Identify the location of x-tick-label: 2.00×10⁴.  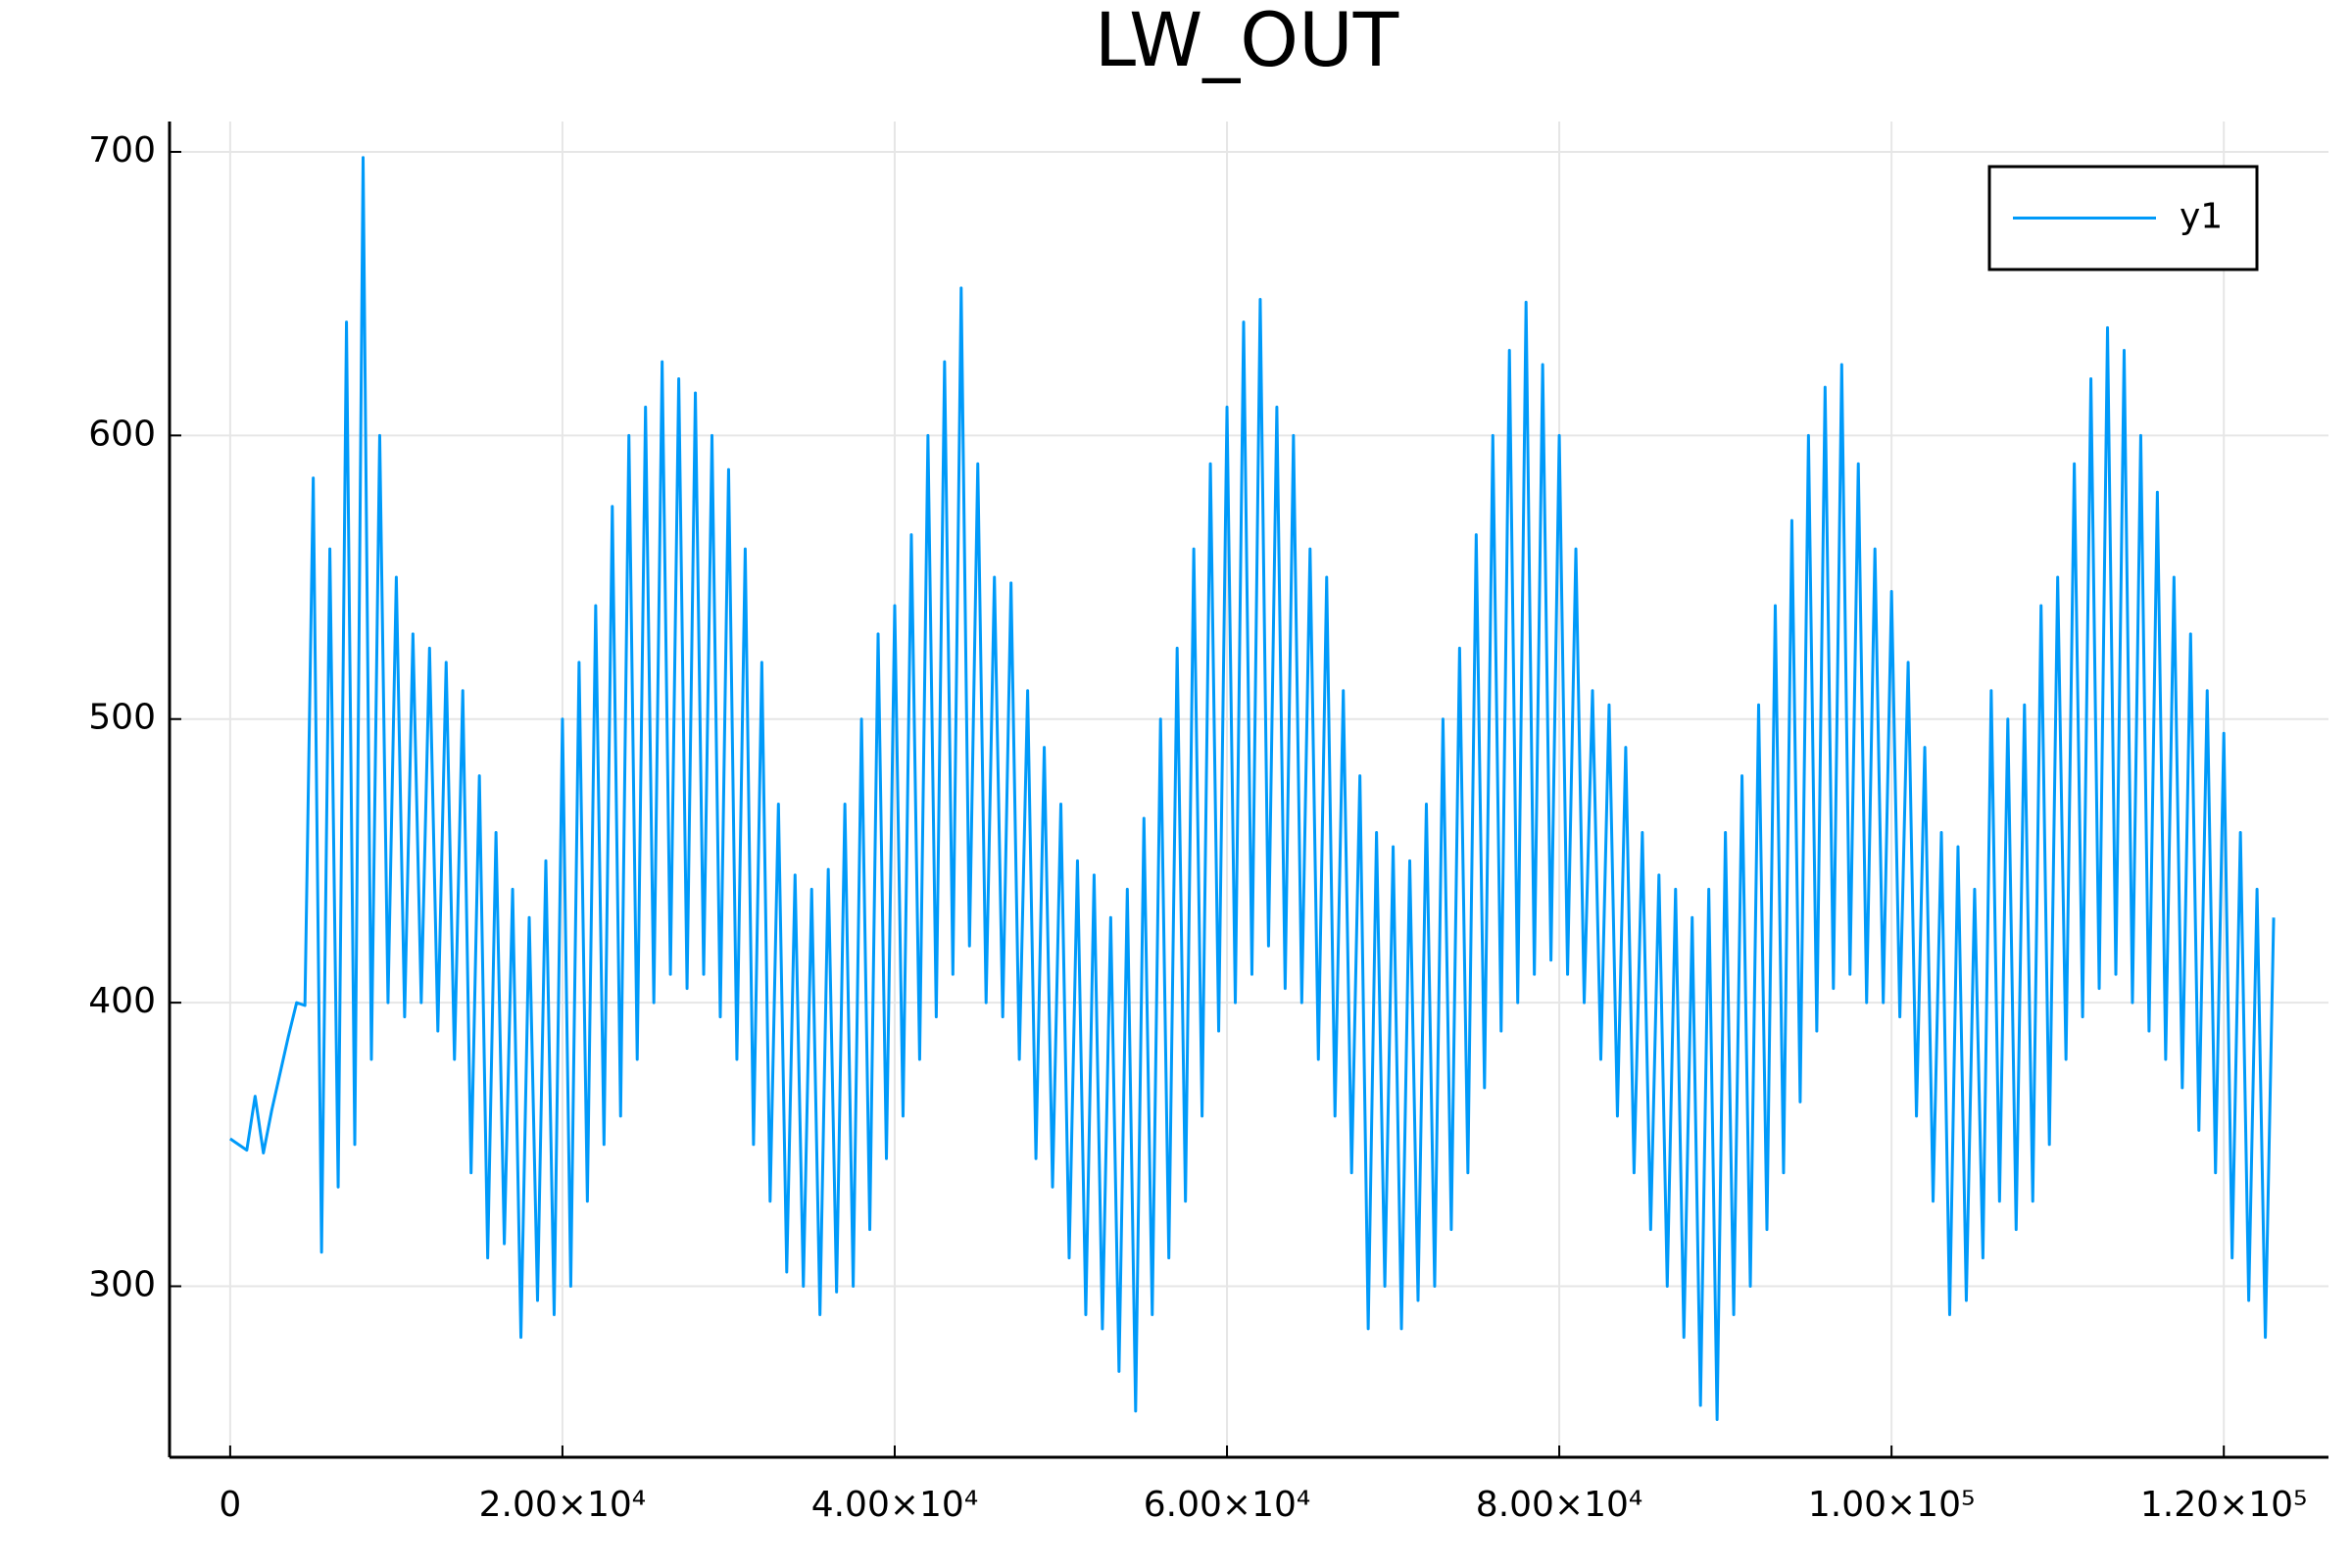
(563, 1505).